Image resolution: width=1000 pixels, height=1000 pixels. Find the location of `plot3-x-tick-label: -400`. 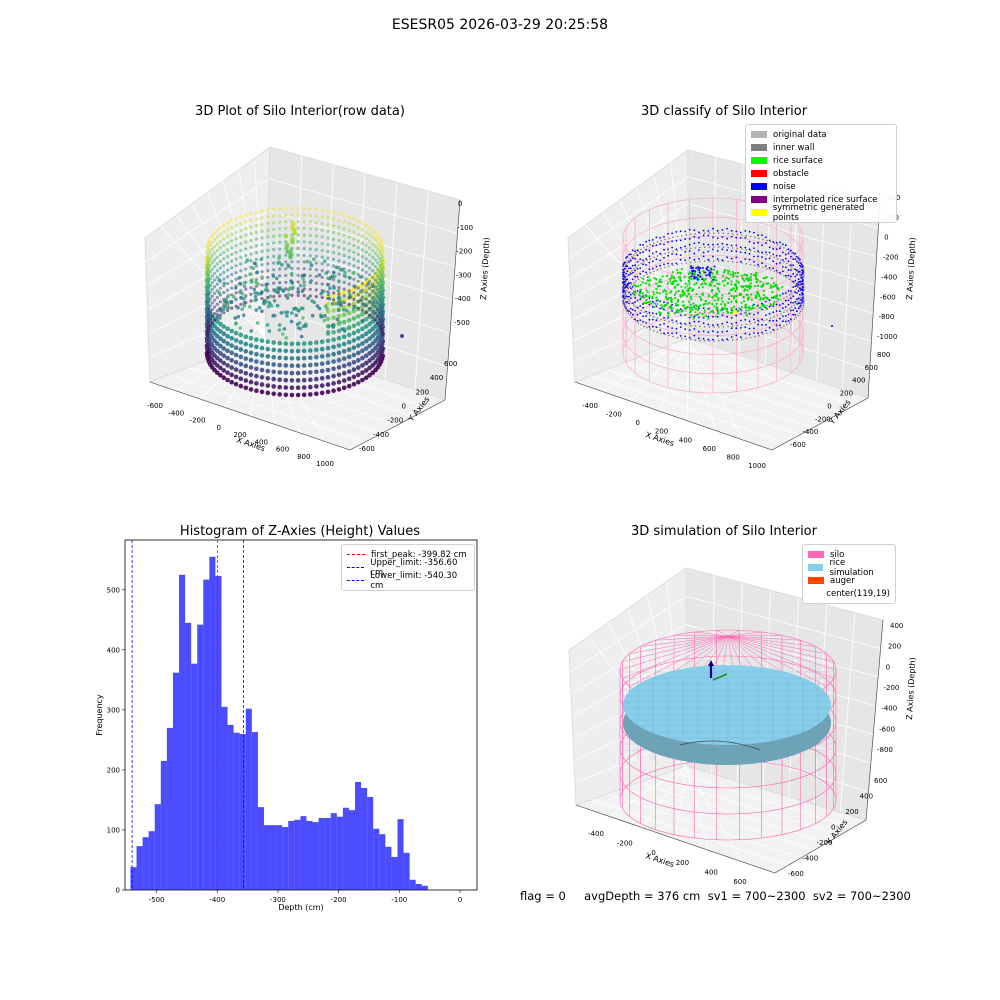

plot3-x-tick-label: -400 is located at coordinates (217, 900).